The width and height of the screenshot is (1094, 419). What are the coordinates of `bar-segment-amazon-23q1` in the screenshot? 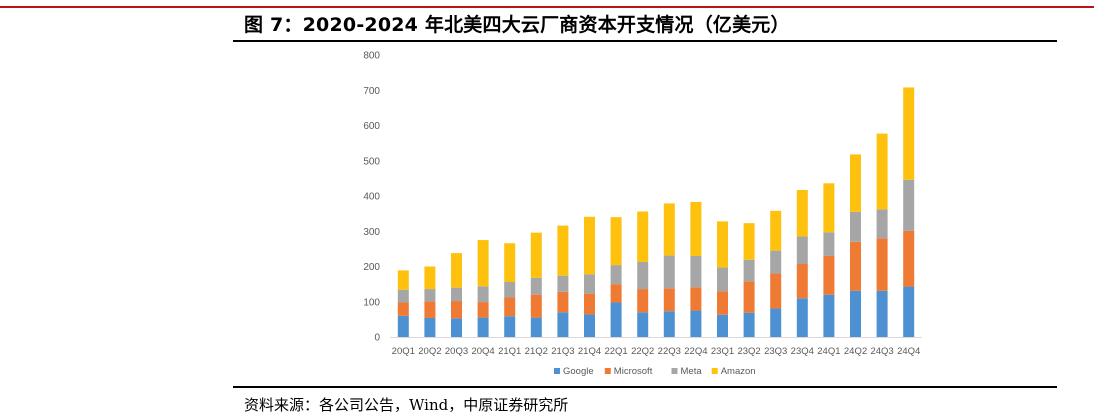 It's located at (722, 244).